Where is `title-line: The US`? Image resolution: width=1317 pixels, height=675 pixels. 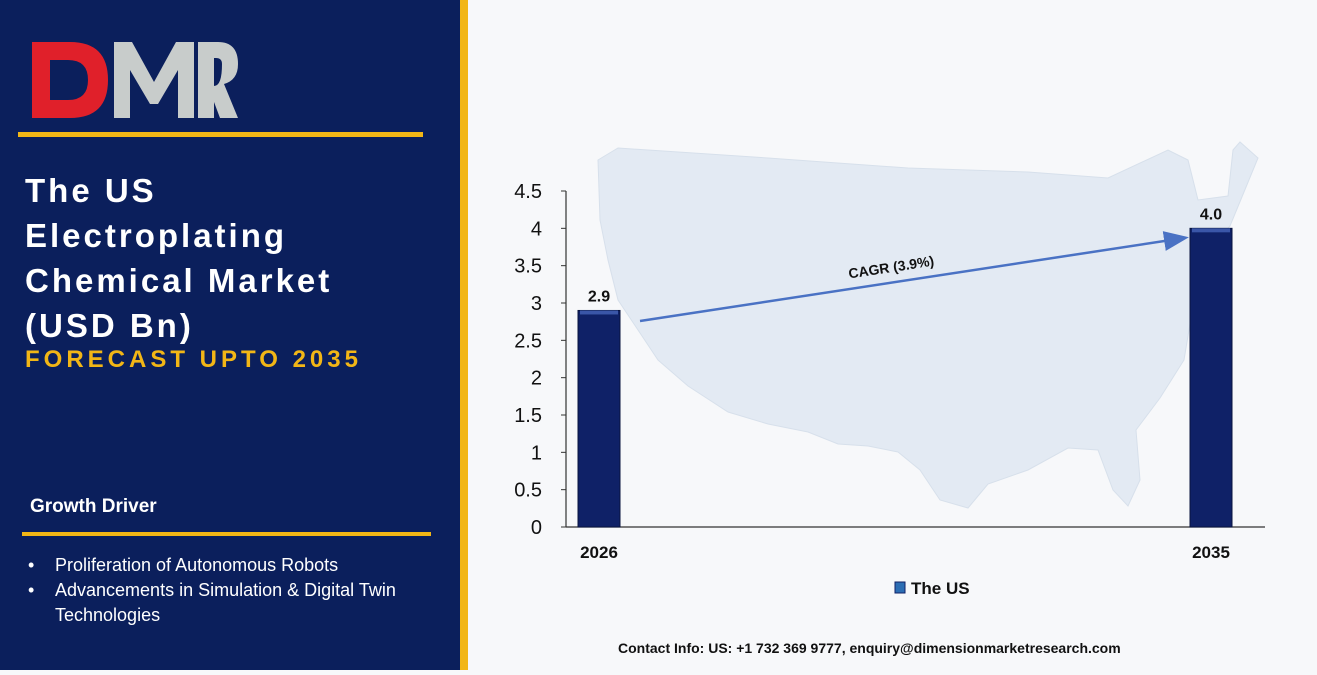 title-line: The US is located at coordinates (91, 190).